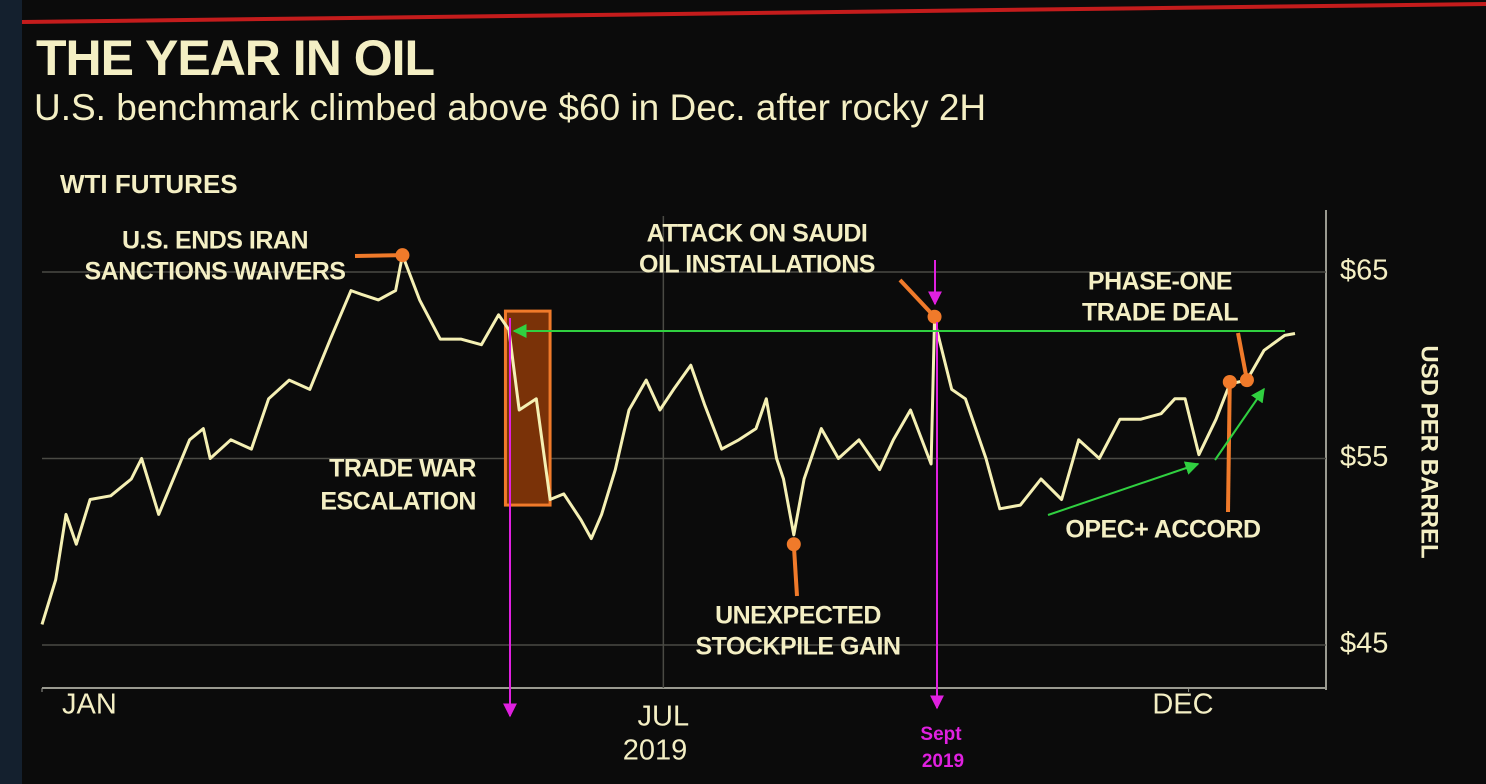  Describe the element at coordinates (655, 751) in the screenshot. I see `x-axis-year: 2019` at that location.